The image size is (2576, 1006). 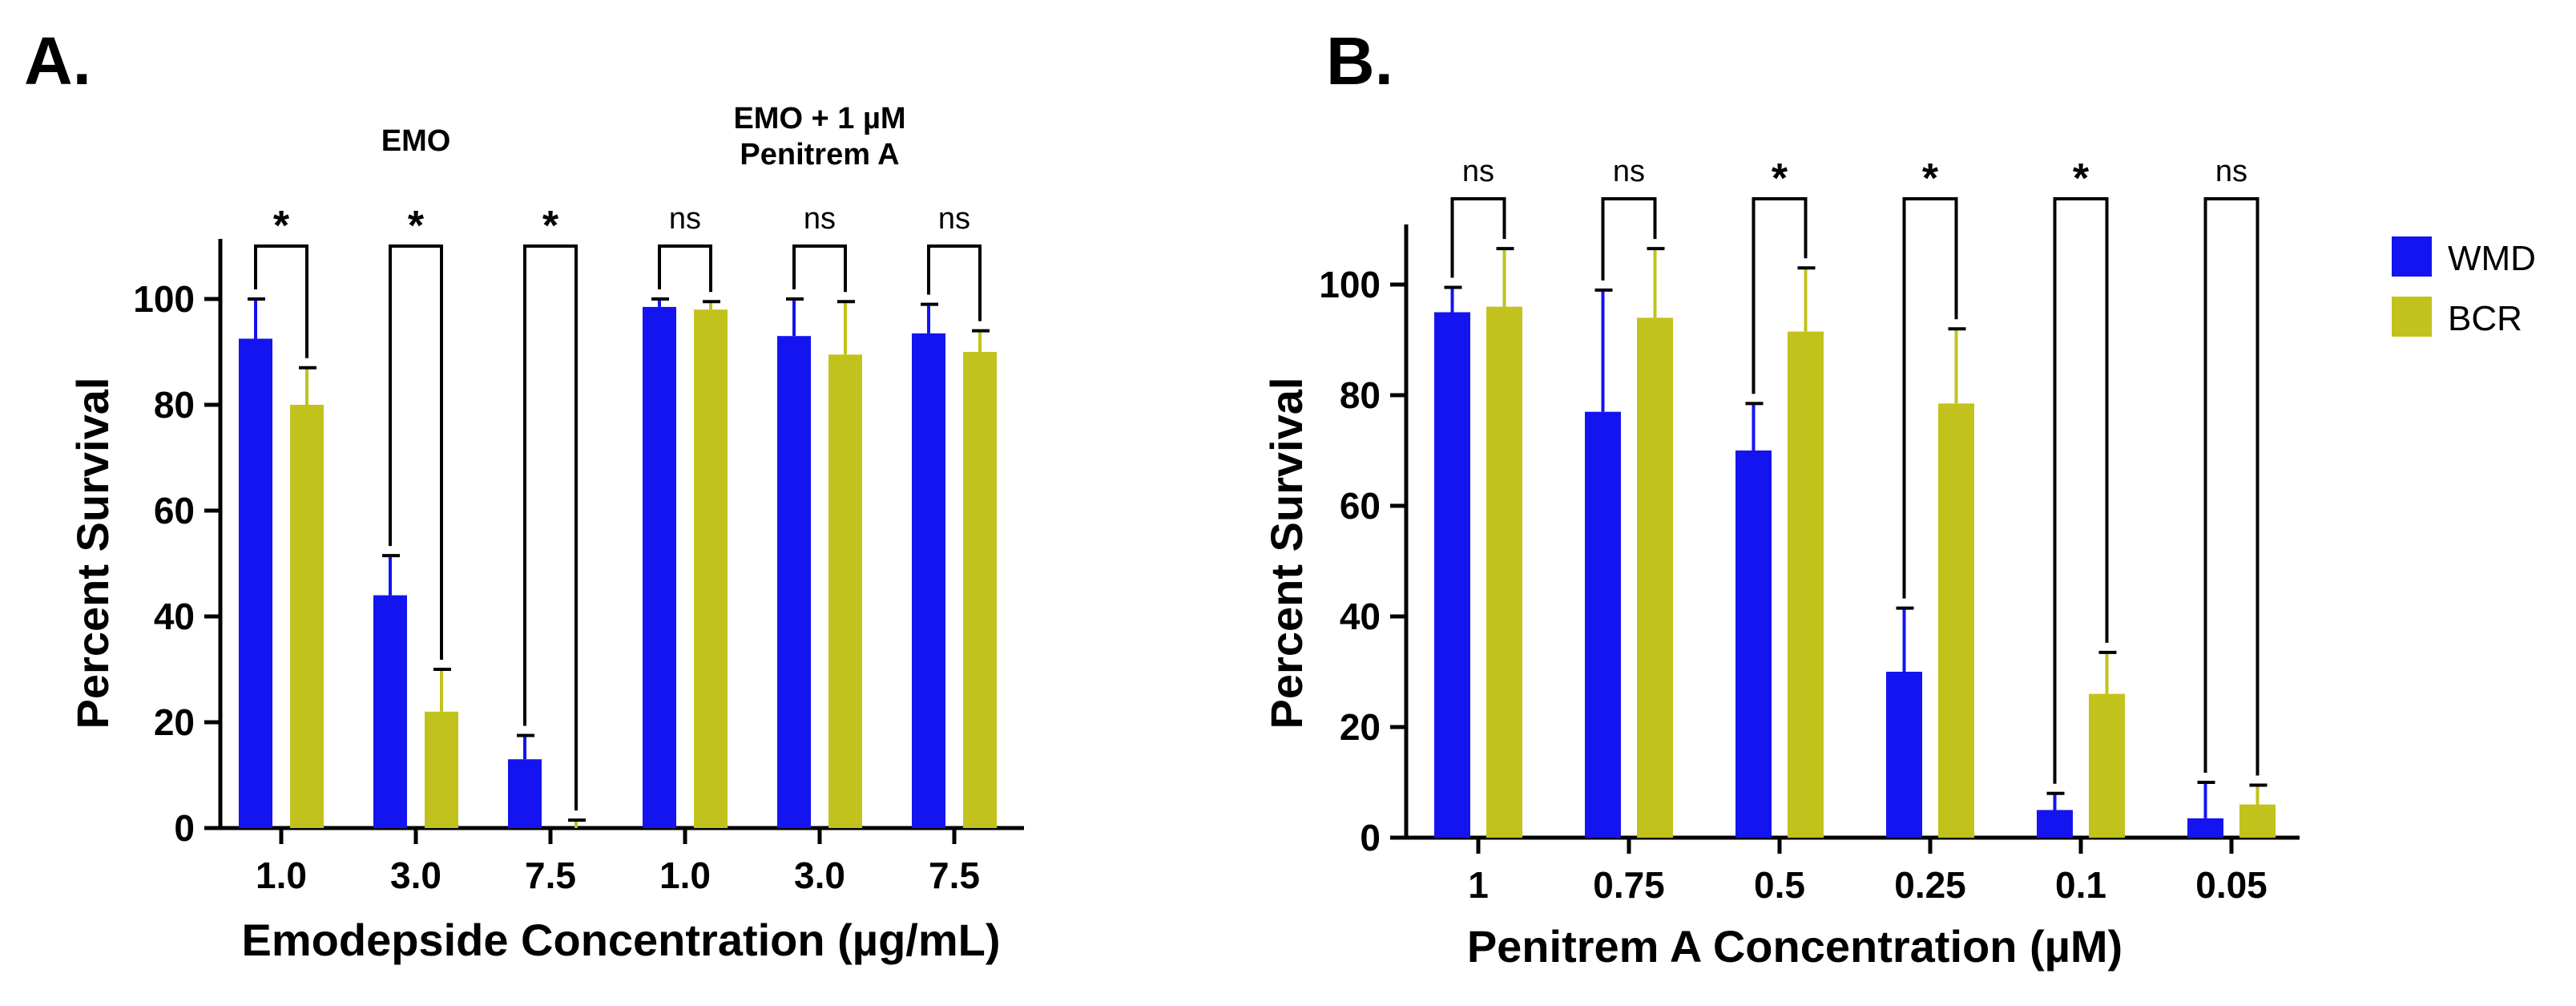 What do you see at coordinates (57, 61) in the screenshot?
I see `panel-a-label: A.` at bounding box center [57, 61].